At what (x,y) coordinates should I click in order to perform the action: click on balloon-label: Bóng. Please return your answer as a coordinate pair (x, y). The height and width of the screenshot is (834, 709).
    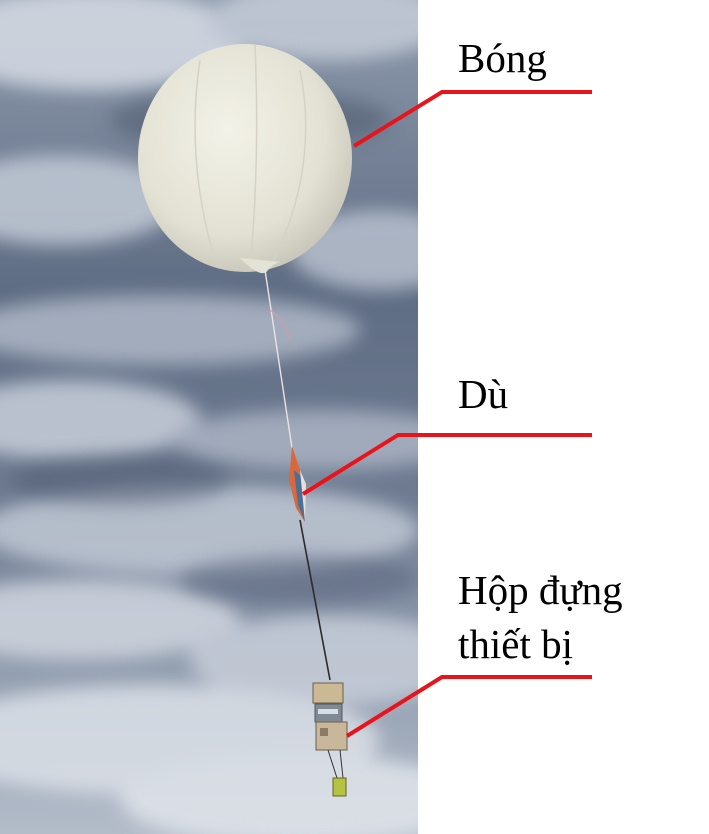
    Looking at the image, I should click on (502, 58).